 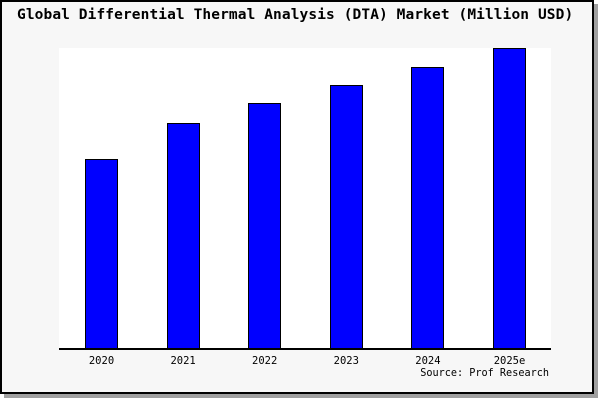 I want to click on source-note: Source: Prof Research, so click(x=484, y=373).